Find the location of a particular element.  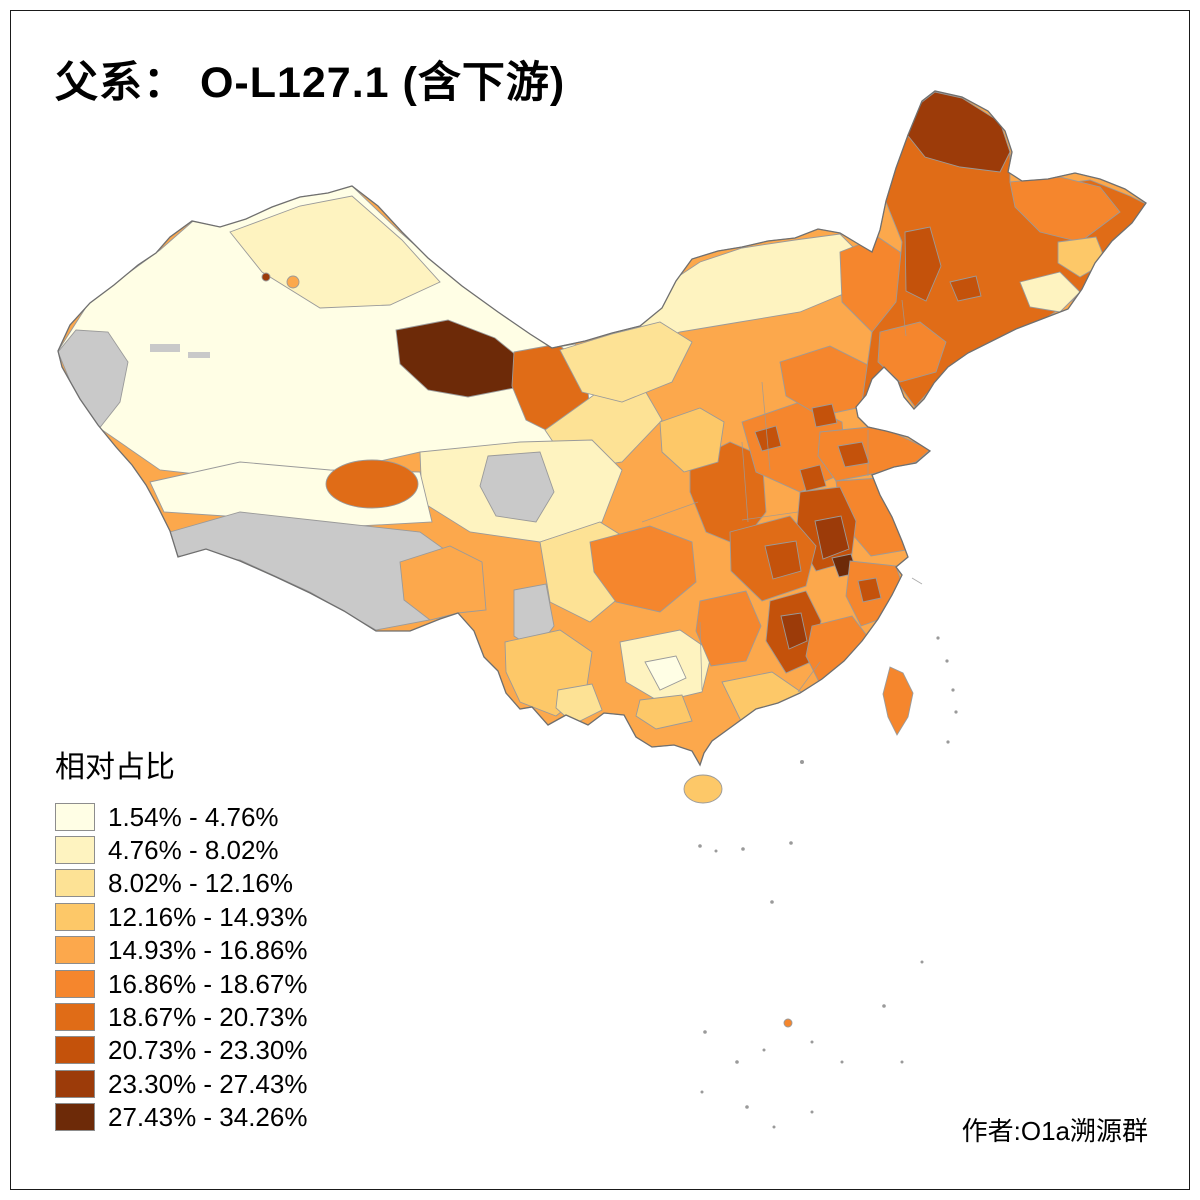

region-island-orange is located at coordinates (788, 1023).